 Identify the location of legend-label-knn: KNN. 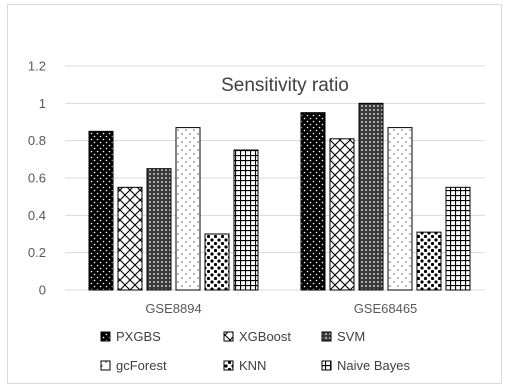
(252, 365).